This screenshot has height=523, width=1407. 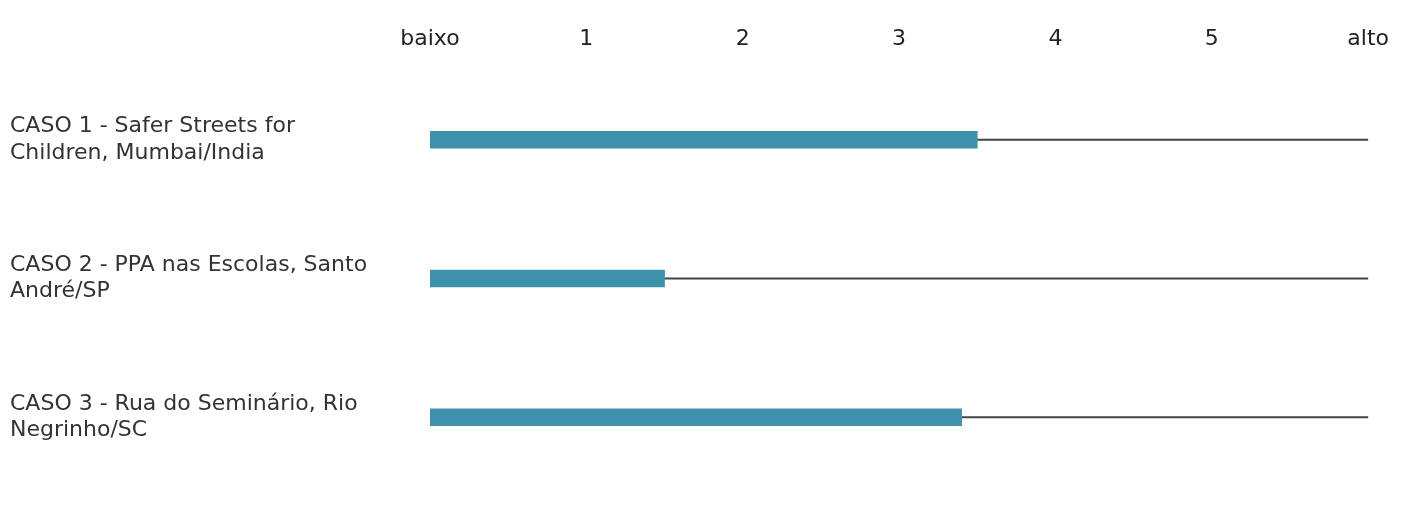 I want to click on x-tick-label: baixo, so click(x=430, y=37).